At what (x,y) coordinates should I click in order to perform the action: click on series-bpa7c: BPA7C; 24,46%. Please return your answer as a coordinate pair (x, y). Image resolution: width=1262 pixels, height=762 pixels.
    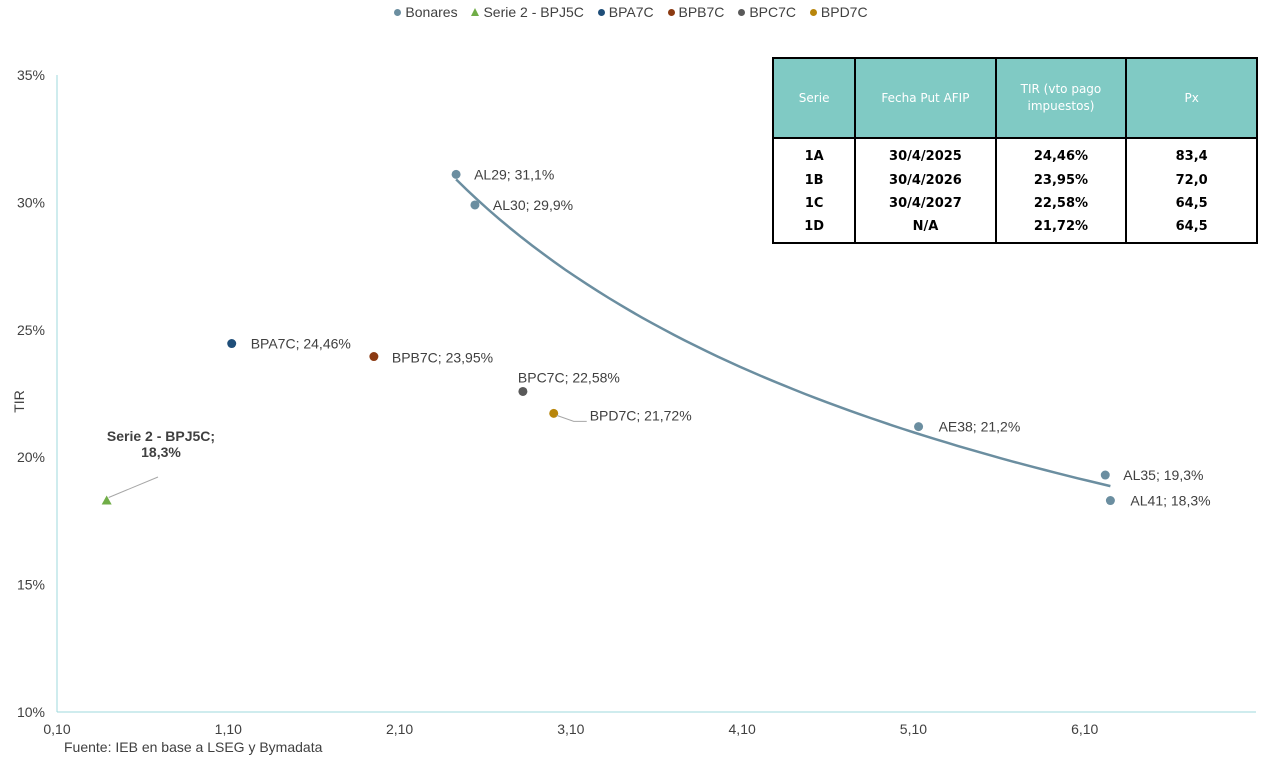
    Looking at the image, I should click on (289, 344).